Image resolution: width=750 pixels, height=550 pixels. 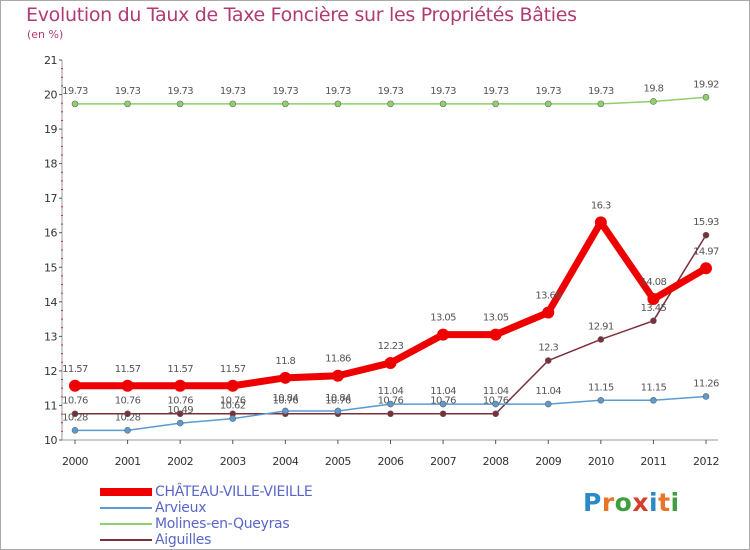 I want to click on y-tick-label: 13, so click(x=50, y=336).